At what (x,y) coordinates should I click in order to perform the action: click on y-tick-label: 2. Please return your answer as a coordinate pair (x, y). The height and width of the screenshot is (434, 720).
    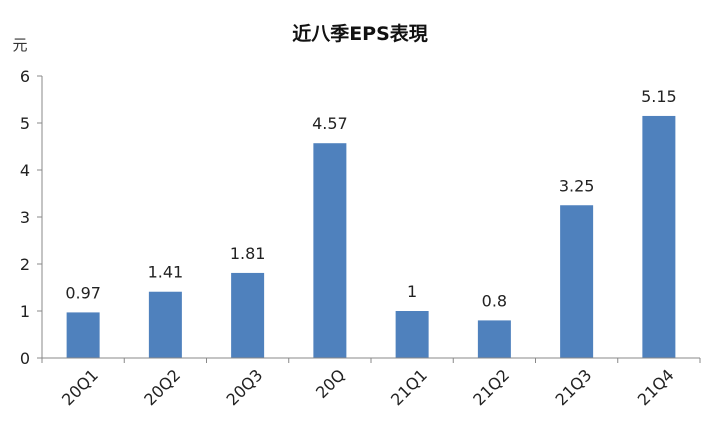
    Looking at the image, I should click on (25, 264).